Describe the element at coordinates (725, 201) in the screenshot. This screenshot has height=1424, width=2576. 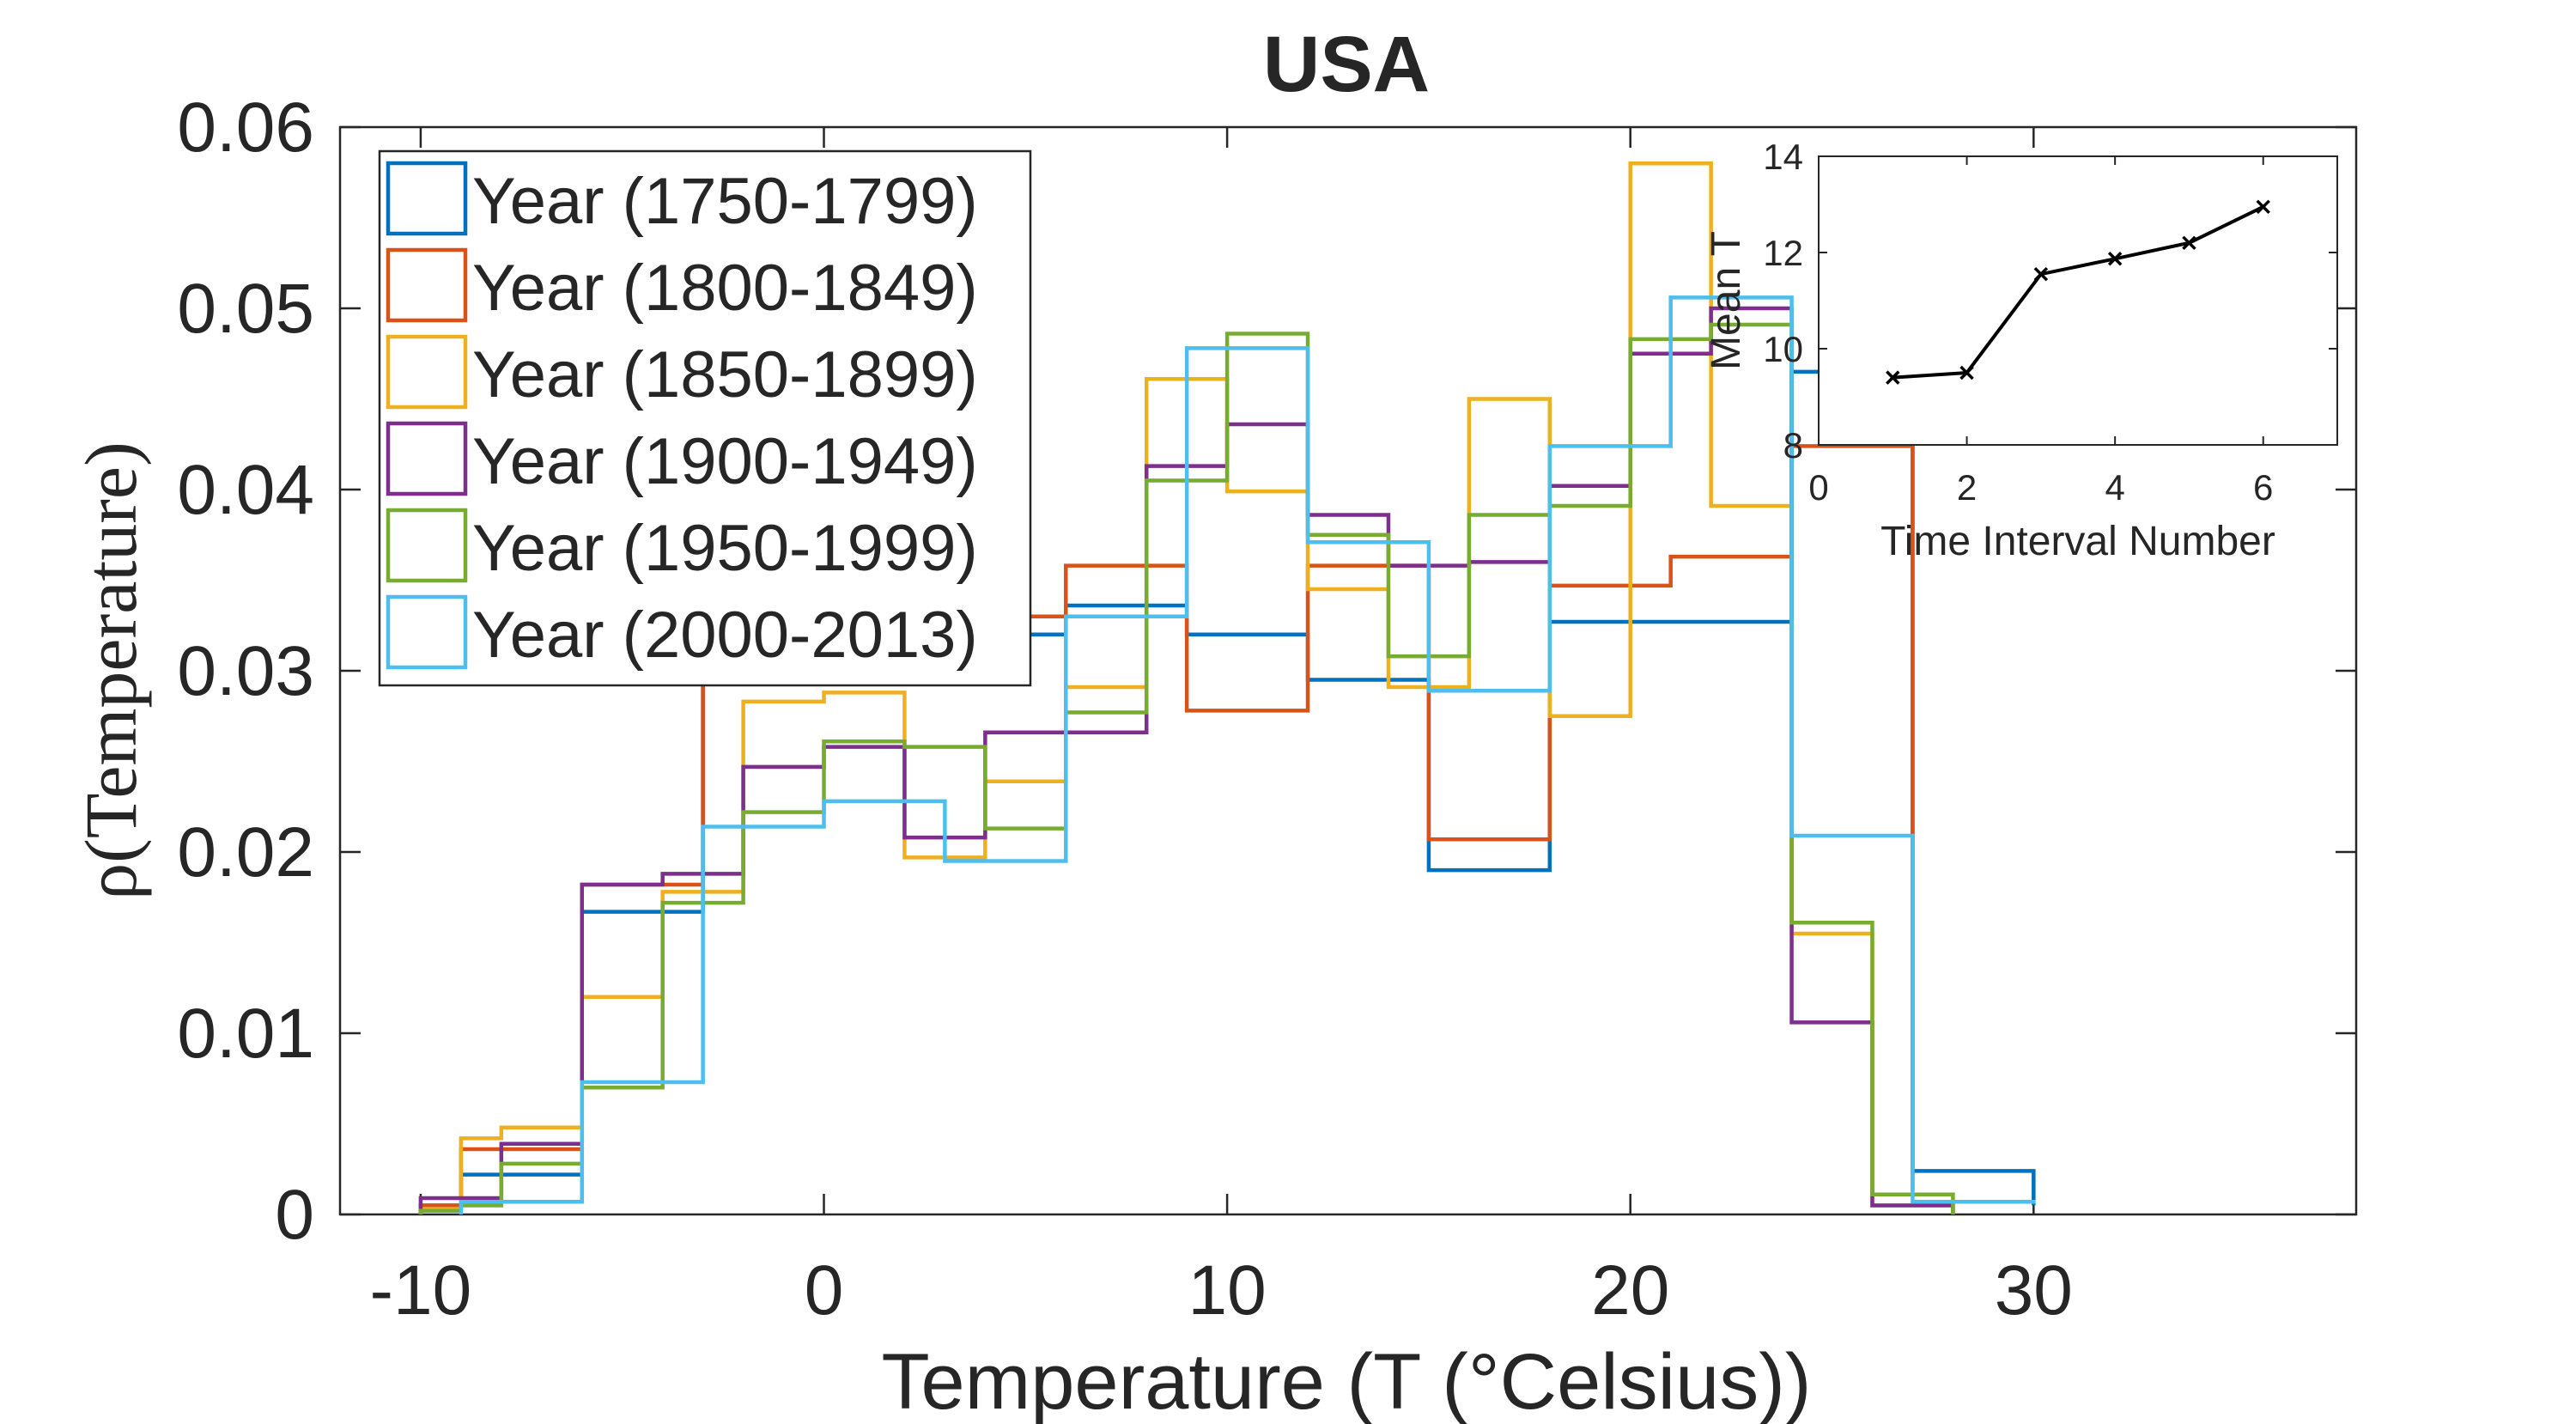
I see `legend-label-1: Year (1750-1799)` at that location.